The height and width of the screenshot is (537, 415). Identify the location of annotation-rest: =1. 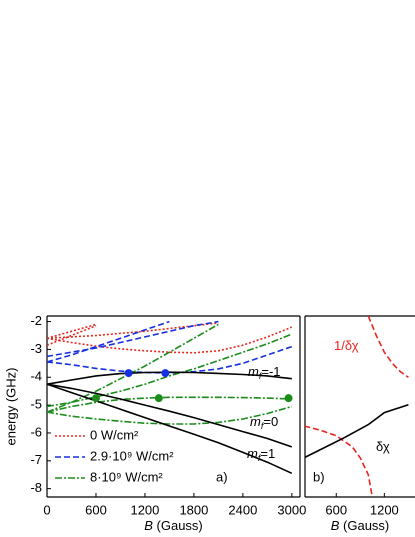
(267, 453).